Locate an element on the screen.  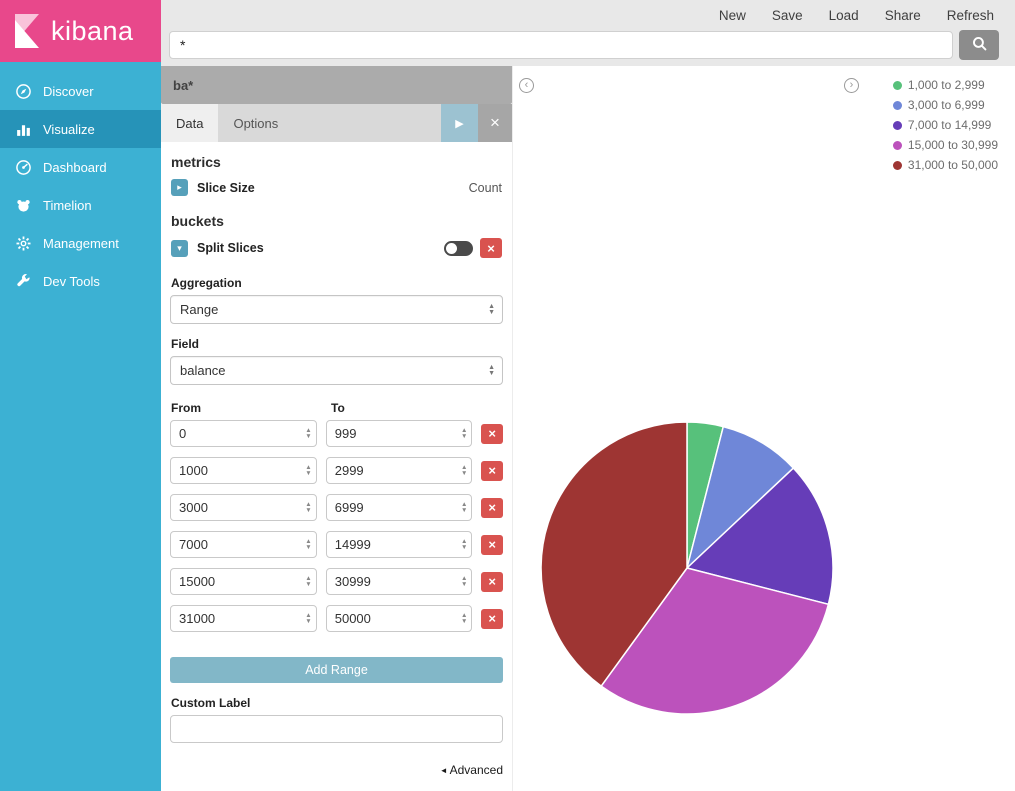
kibana-logo: kibana is located at coordinates (80, 31).